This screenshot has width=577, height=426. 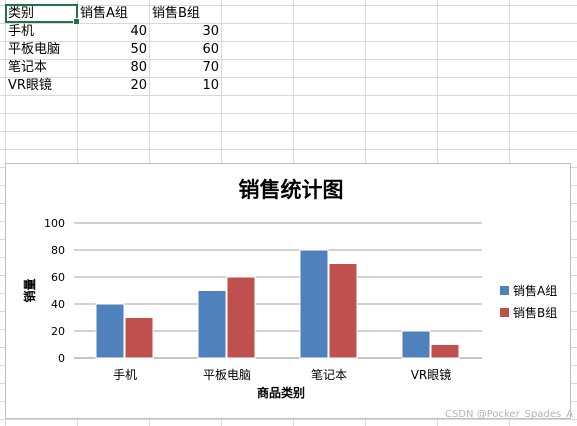 What do you see at coordinates (210, 67) in the screenshot?
I see `value-cell-group-b: 70` at bounding box center [210, 67].